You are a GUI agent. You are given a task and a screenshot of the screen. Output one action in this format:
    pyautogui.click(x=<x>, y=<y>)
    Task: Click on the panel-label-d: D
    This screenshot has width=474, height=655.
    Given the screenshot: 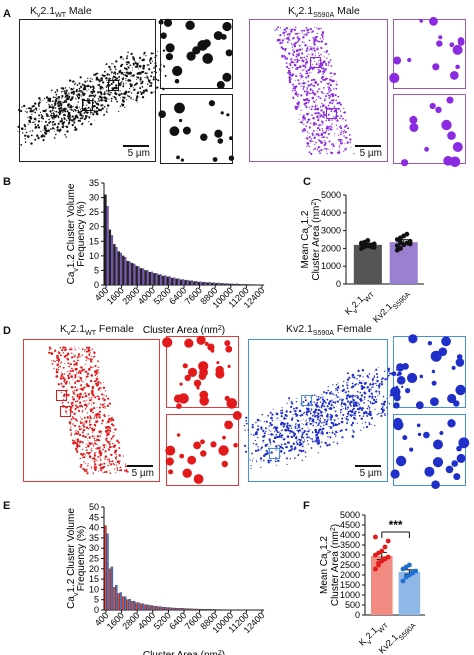 What is the action you would take?
    pyautogui.click(x=7, y=331)
    